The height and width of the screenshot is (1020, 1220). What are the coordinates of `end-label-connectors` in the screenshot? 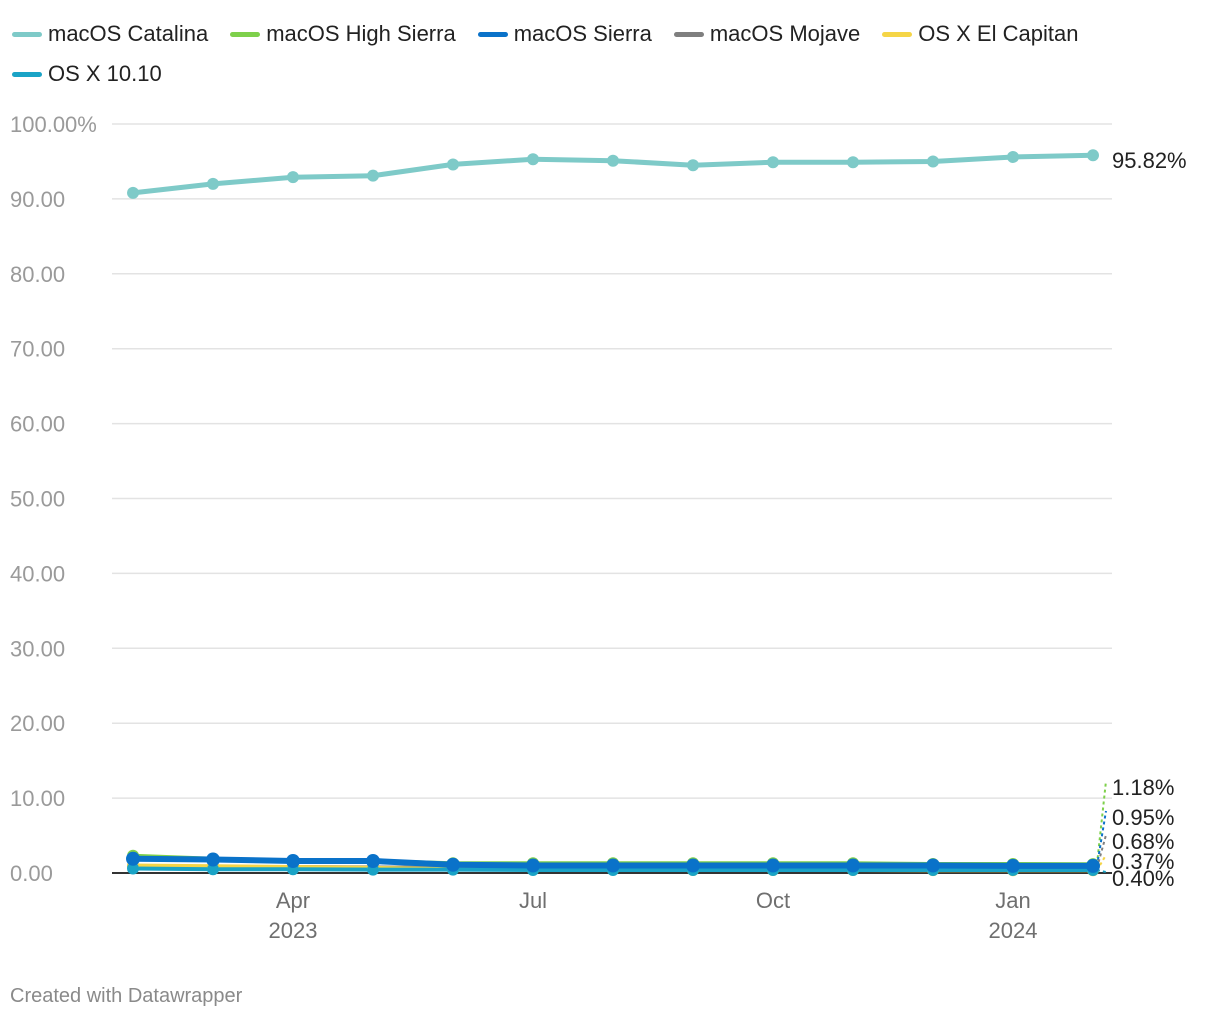 It's located at (1101, 826).